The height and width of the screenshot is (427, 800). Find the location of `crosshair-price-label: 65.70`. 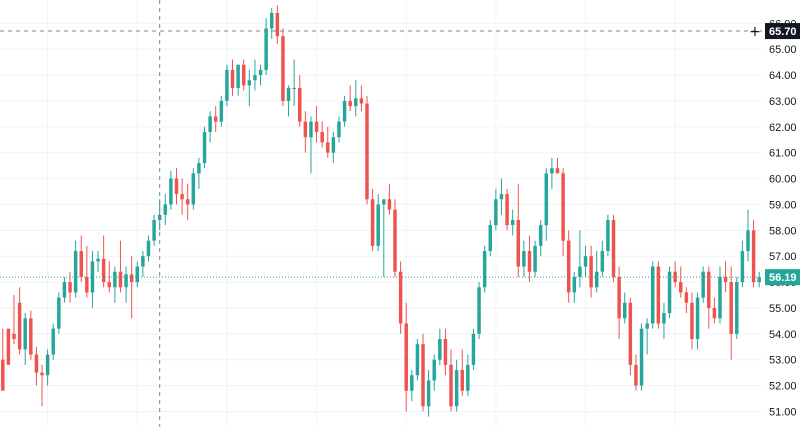

crosshair-price-label: 65.70 is located at coordinates (783, 32).